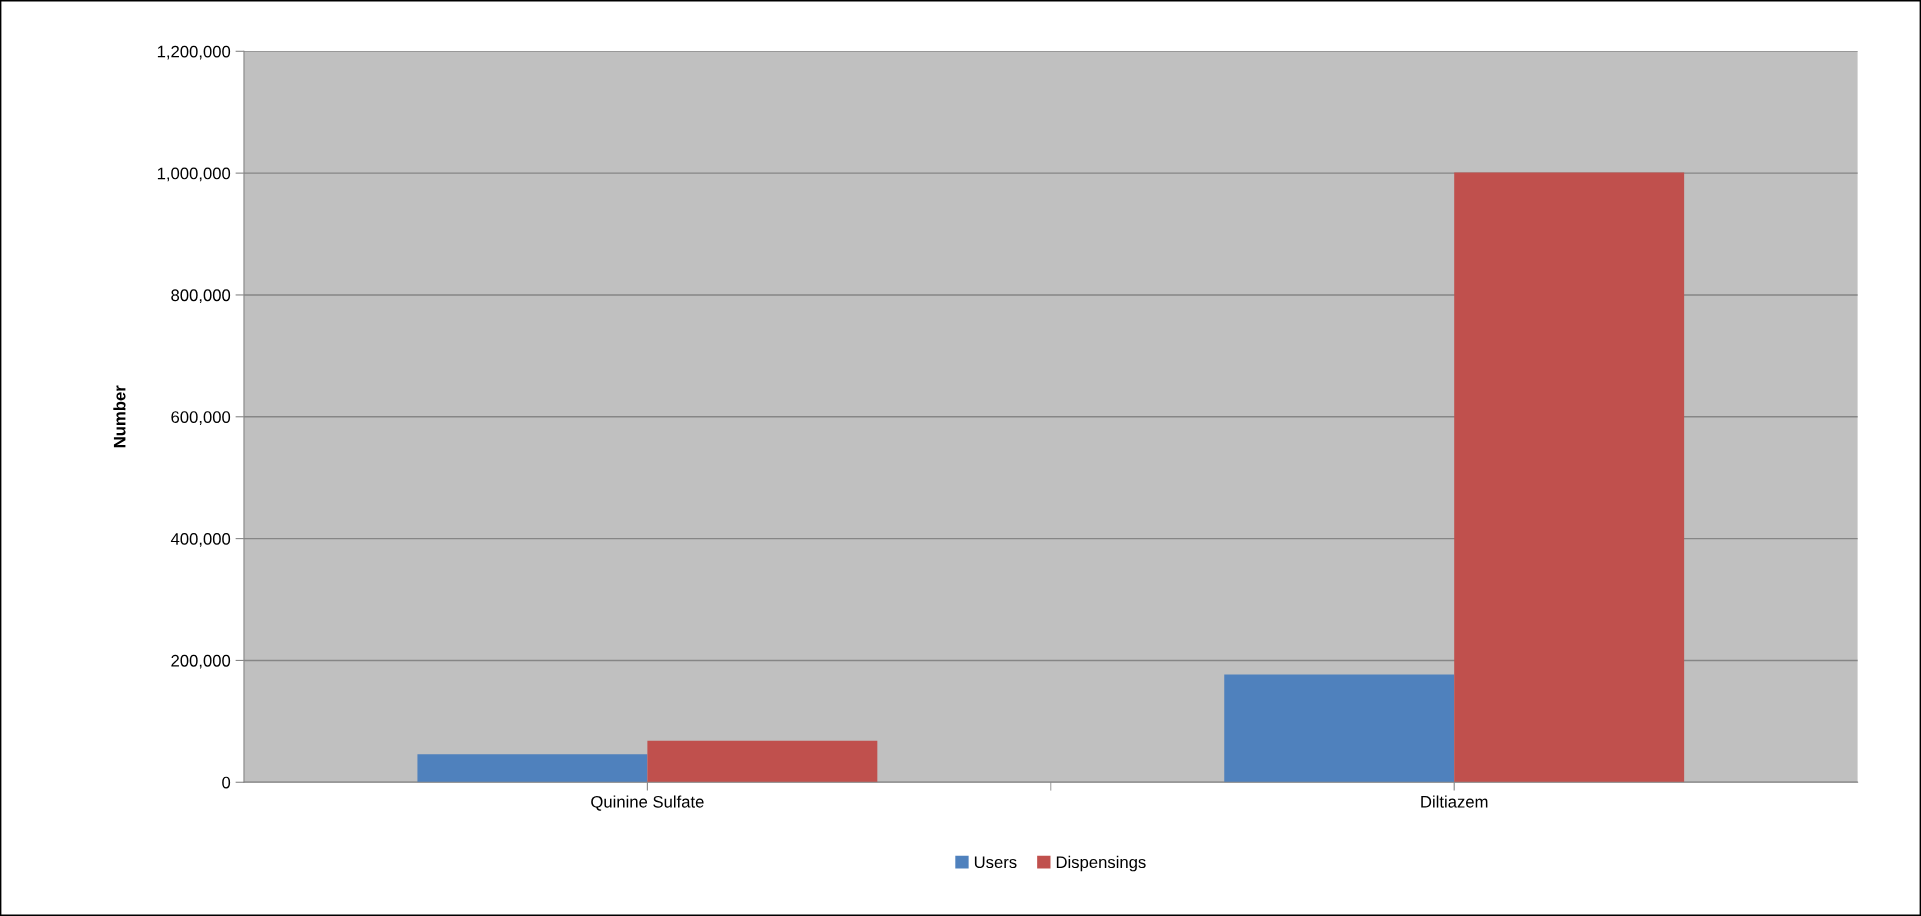 This screenshot has width=1921, height=916. What do you see at coordinates (647, 803) in the screenshot?
I see `x-tick-label: Quinine Sulfate` at bounding box center [647, 803].